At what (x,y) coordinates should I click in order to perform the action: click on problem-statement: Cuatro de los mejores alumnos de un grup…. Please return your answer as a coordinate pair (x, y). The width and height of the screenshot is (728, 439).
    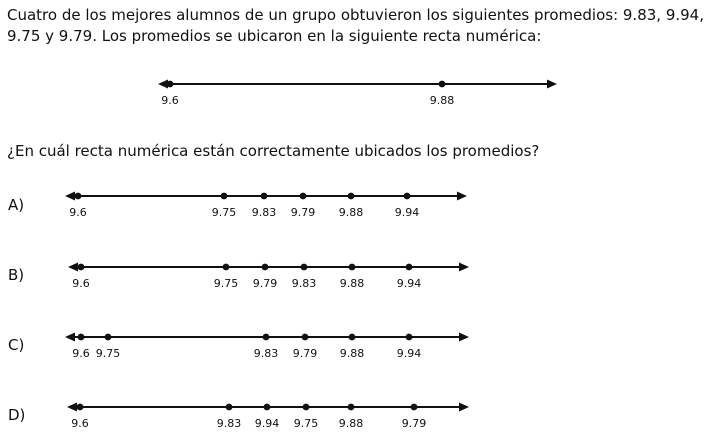
    Looking at the image, I should click on (355, 25).